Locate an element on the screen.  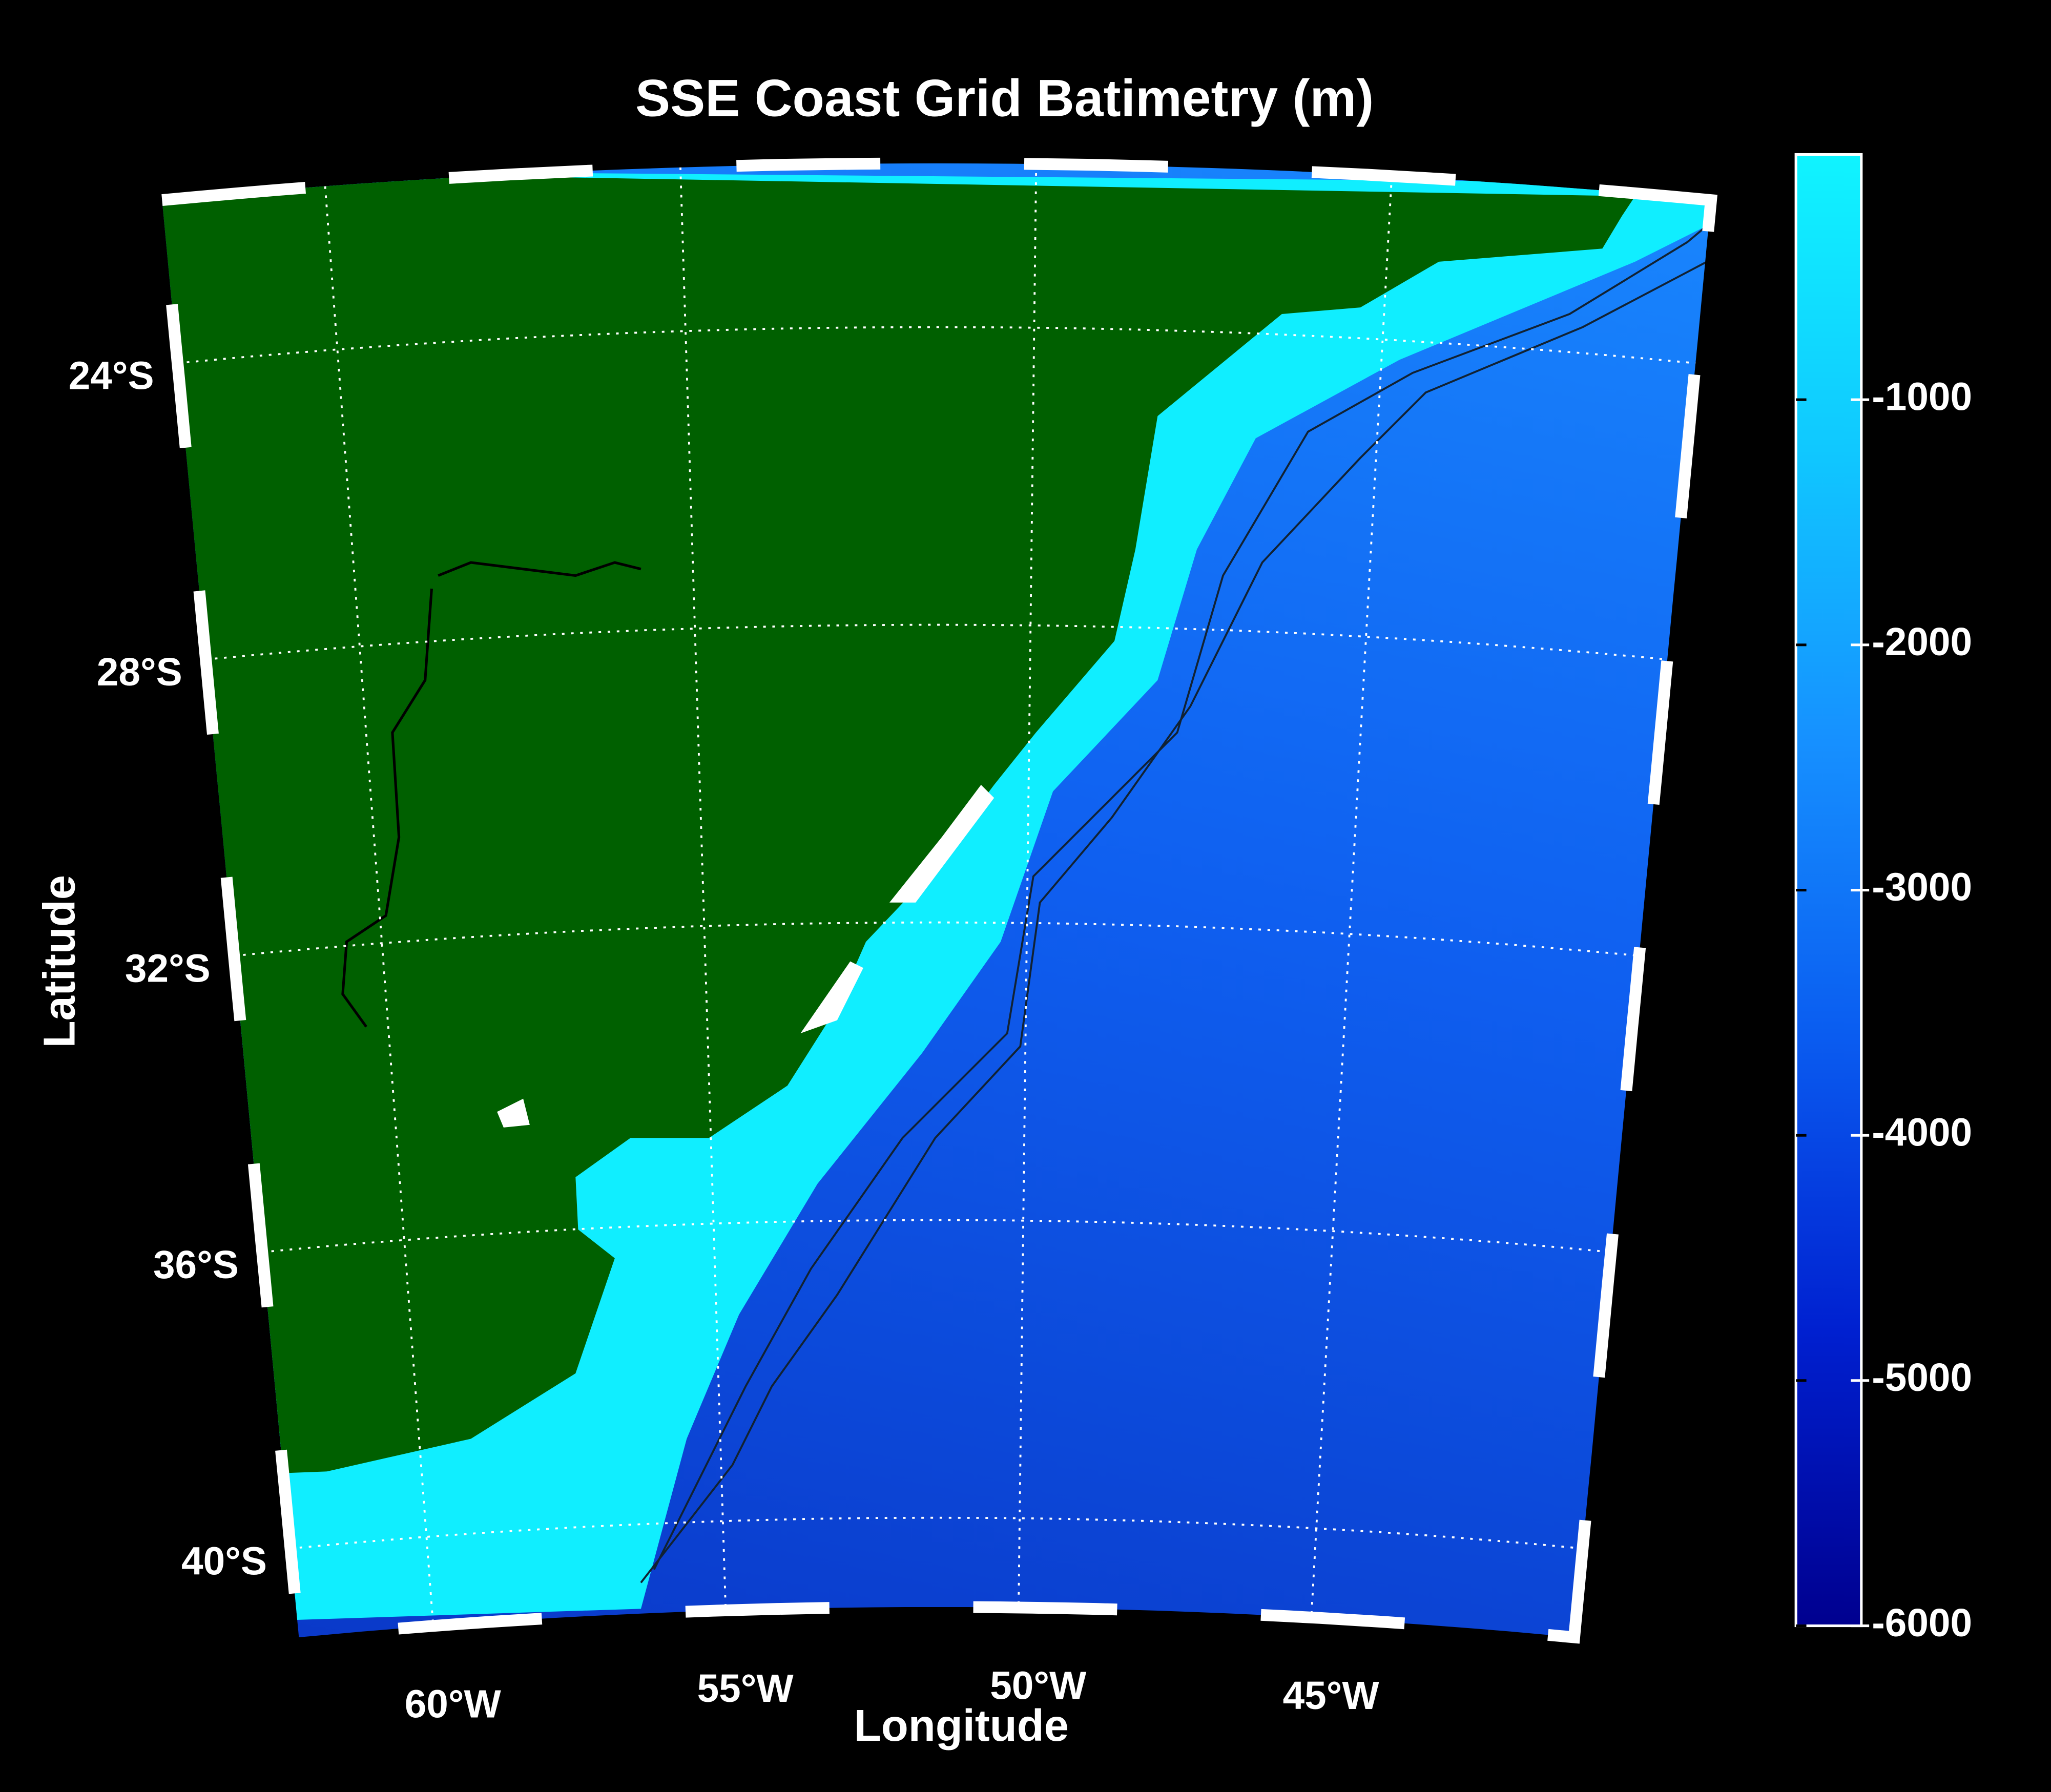
colorbar-tick-label: -1000 is located at coordinates (1922, 397).